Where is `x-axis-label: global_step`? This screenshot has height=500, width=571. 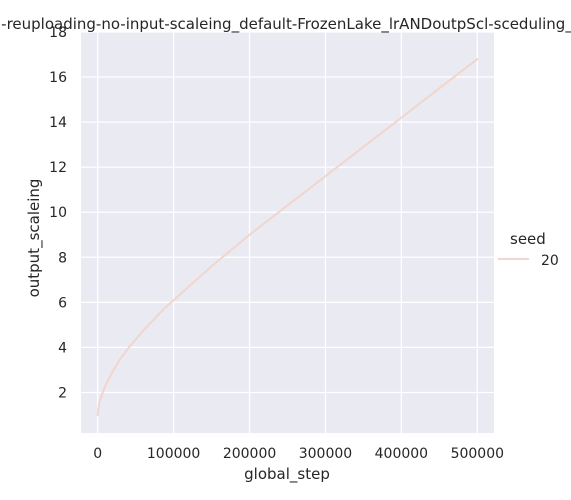 x-axis-label: global_step is located at coordinates (287, 474).